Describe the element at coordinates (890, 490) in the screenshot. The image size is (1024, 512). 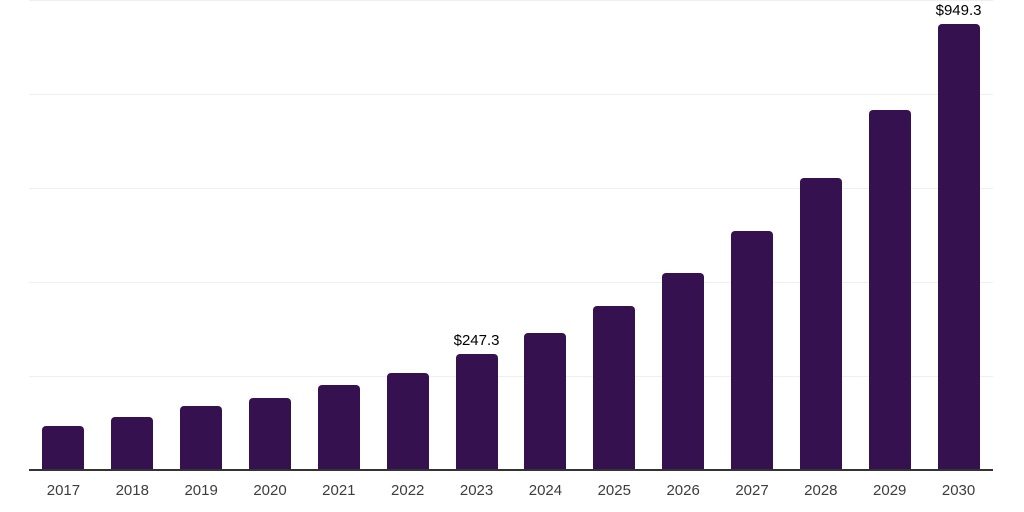
I see `x-tick-label-2029: 2029` at that location.